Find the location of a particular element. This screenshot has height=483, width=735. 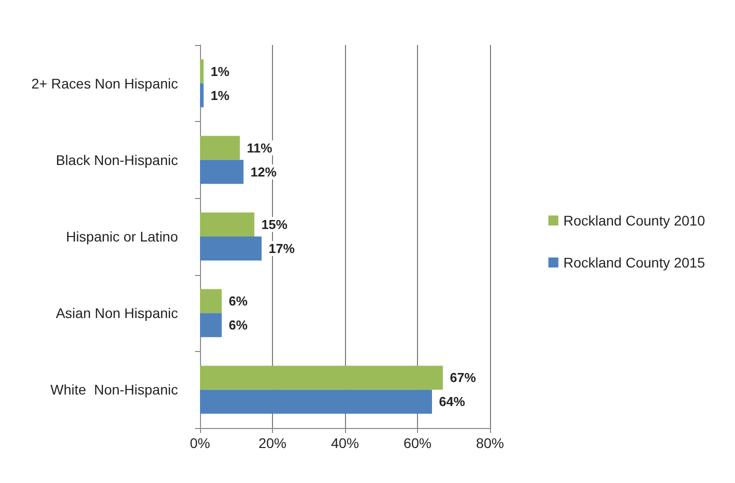

y-tick-label: Hispanic or Latino is located at coordinates (122, 236).